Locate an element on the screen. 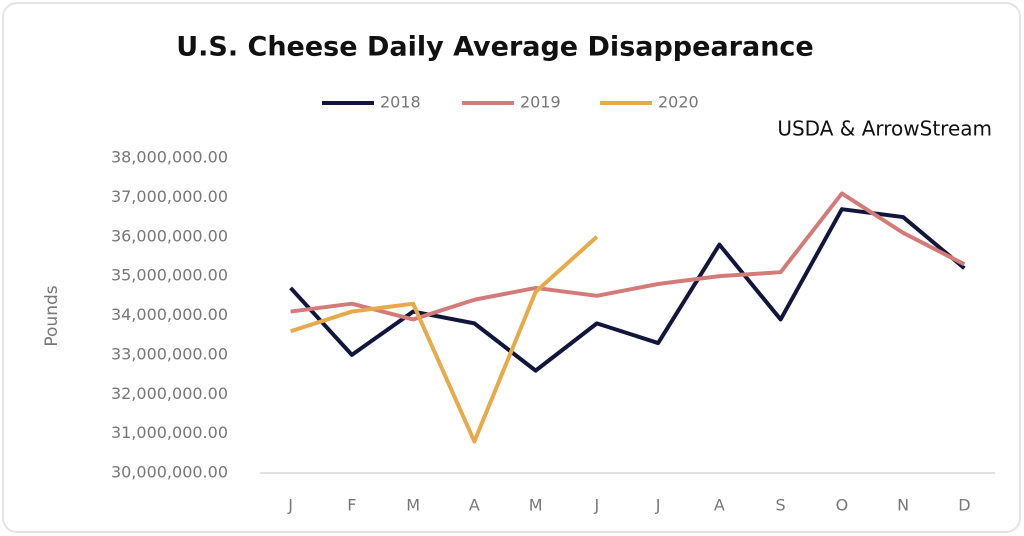  series-line is located at coordinates (444, 339).